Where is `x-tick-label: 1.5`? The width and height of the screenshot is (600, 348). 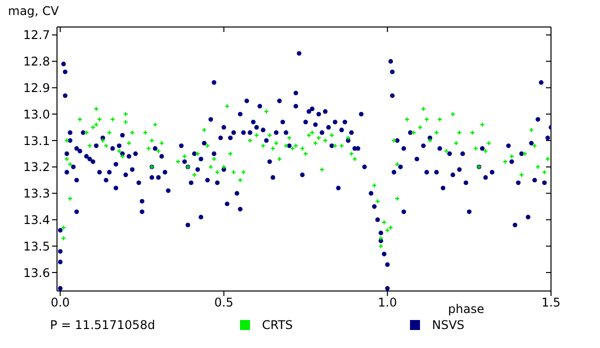 x-tick-label: 1.5 is located at coordinates (551, 303).